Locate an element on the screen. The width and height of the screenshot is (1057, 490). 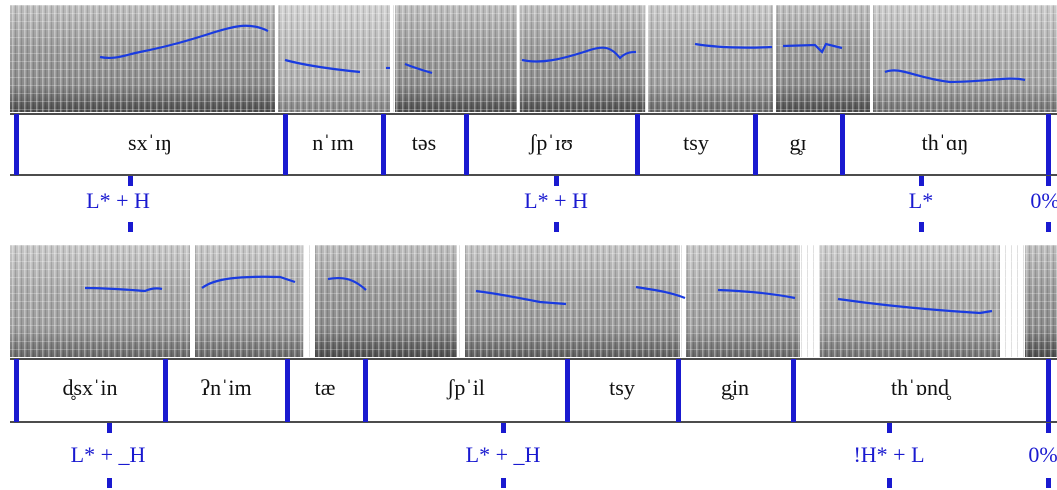
segment-label: ʔnˈim is located at coordinates (225, 387).